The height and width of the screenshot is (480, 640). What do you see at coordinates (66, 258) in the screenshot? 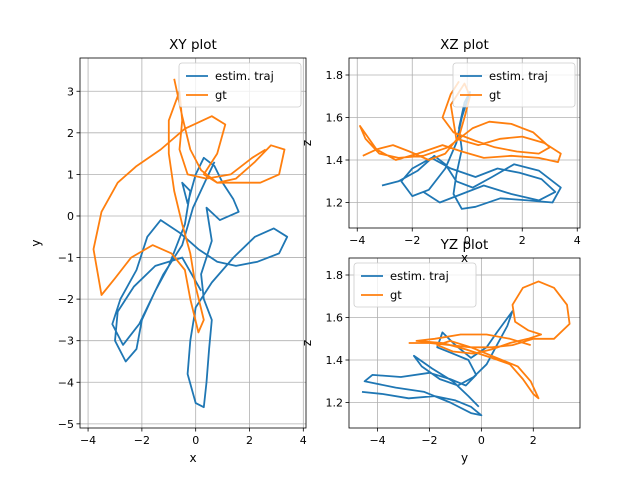
I see `y-tick-label: −1` at bounding box center [66, 258].